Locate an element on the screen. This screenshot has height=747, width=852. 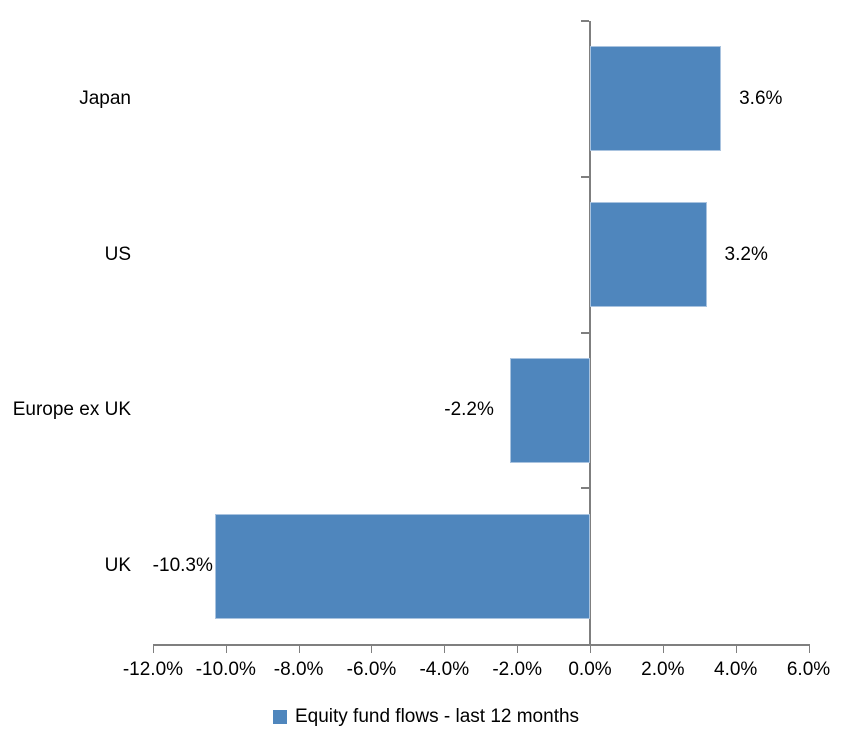
category-label-europe-ex-uk: Europe ex UK is located at coordinates (71, 410).